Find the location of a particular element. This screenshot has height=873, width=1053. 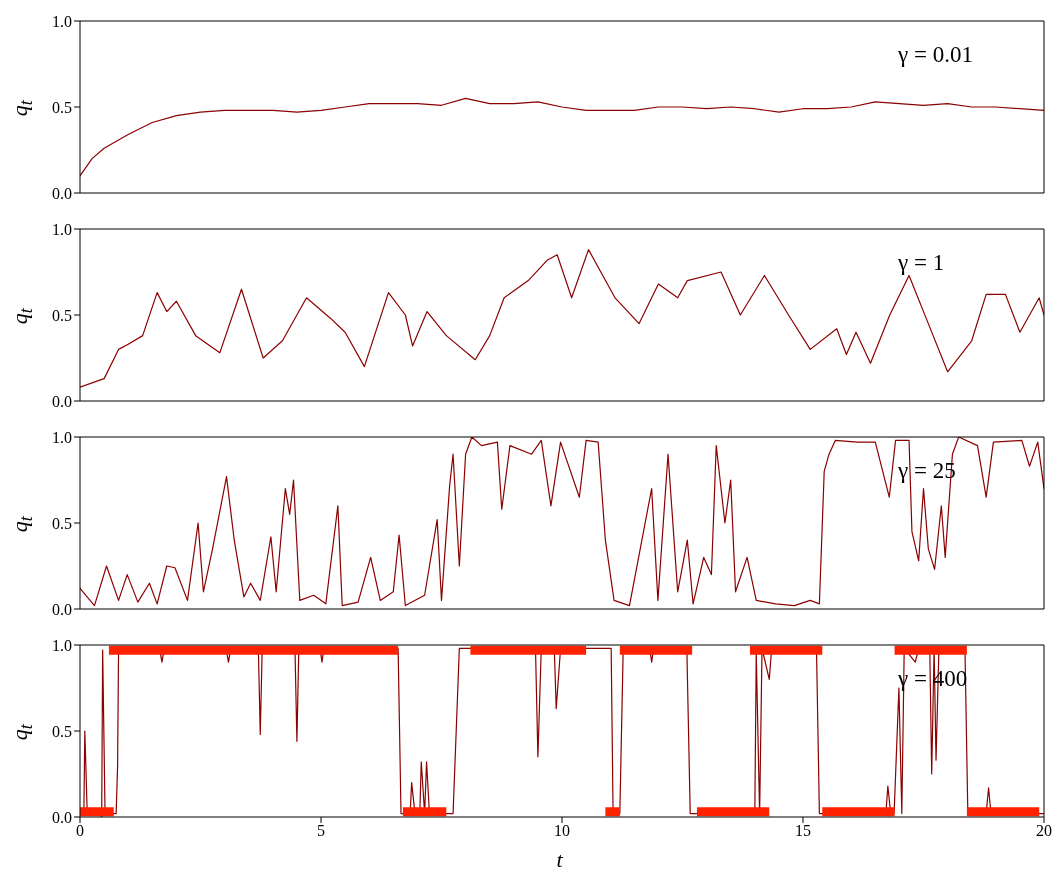

x-tick-label: 15 is located at coordinates (803, 831).